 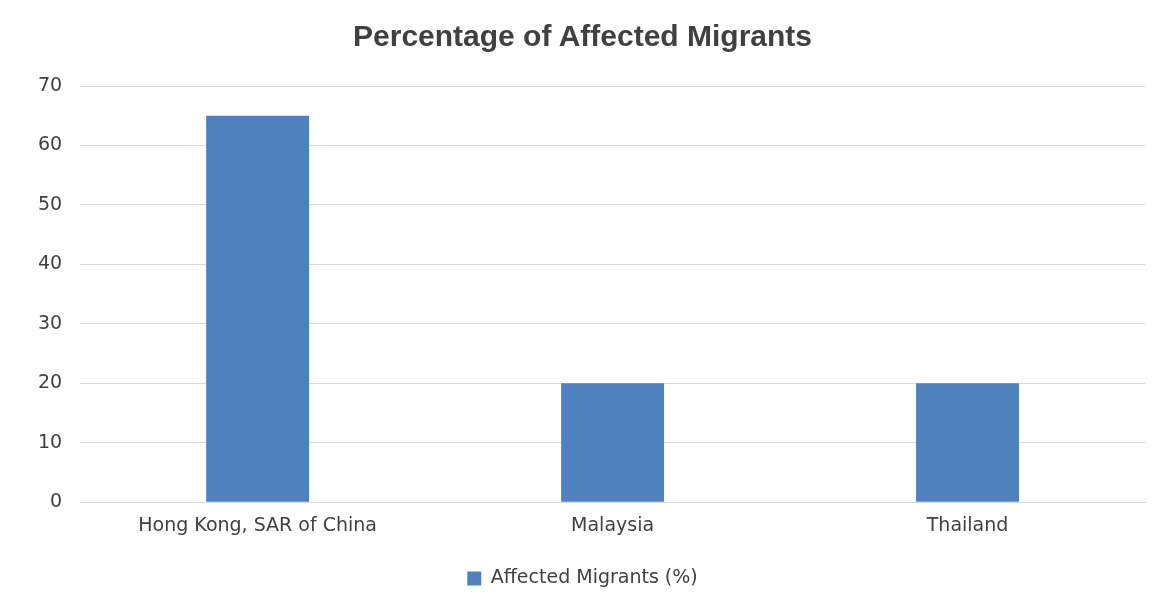 I want to click on y-tick-label: 0, so click(x=56, y=500).